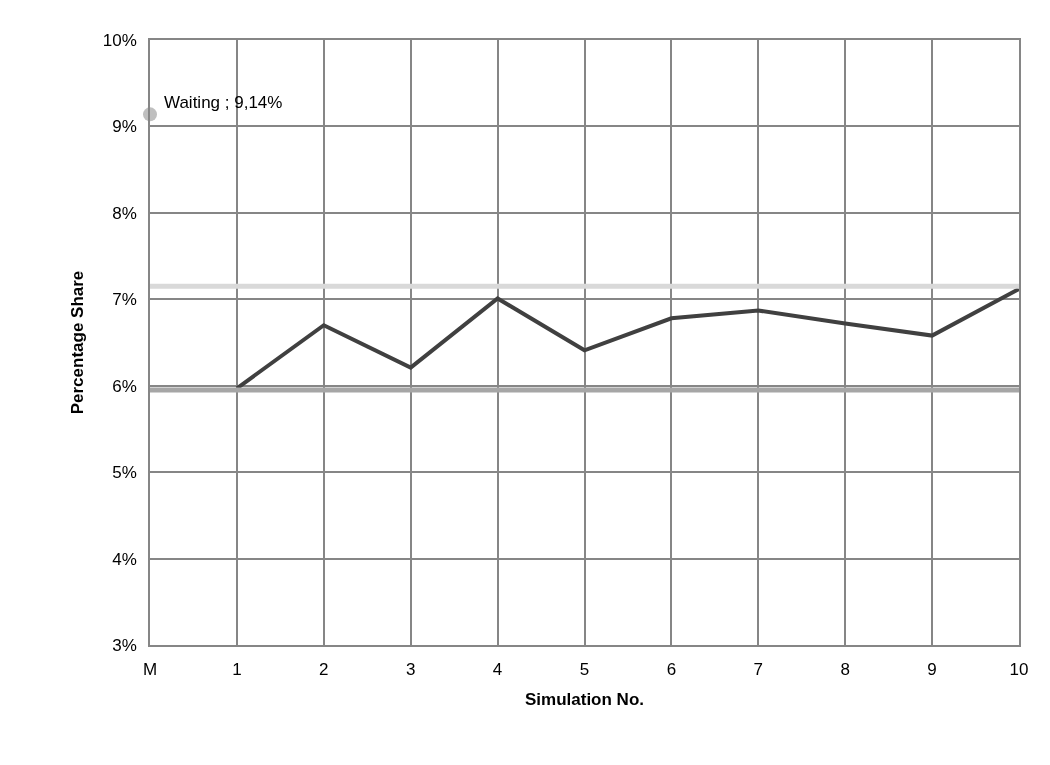 The height and width of the screenshot is (765, 1050). What do you see at coordinates (497, 670) in the screenshot?
I see `x-tick-label: 4` at bounding box center [497, 670].